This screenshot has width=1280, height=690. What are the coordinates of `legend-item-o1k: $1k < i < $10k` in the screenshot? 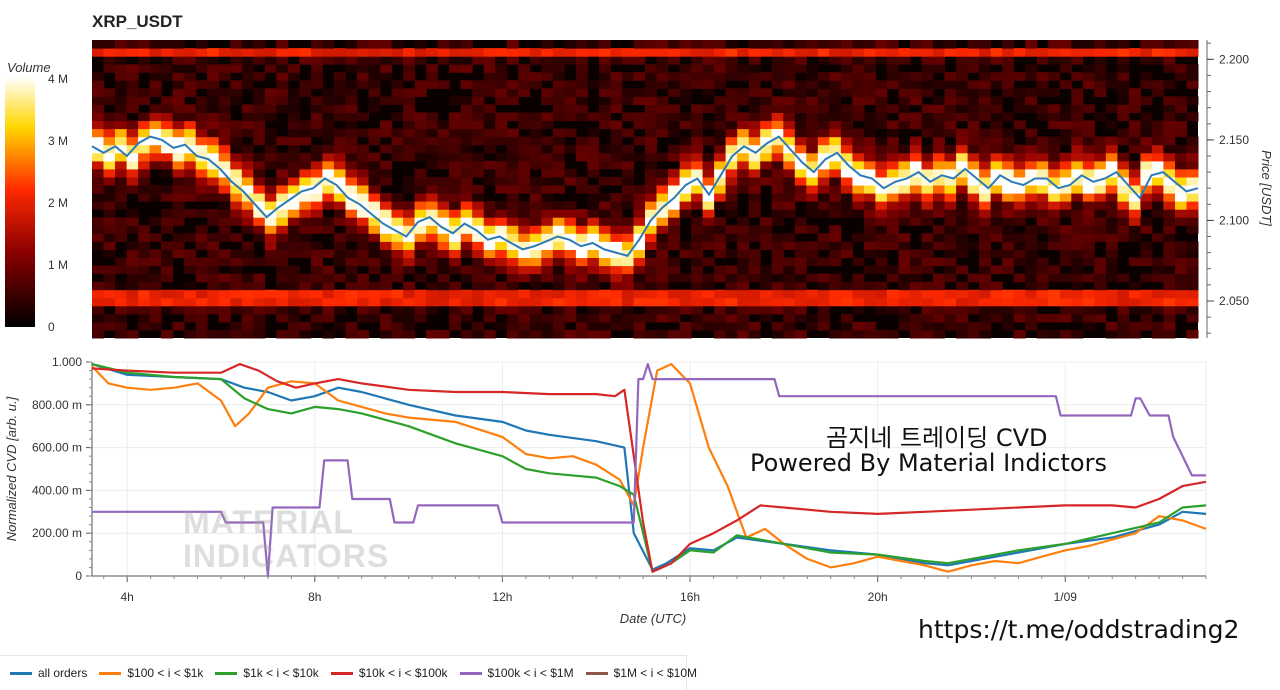 It's located at (267, 673).